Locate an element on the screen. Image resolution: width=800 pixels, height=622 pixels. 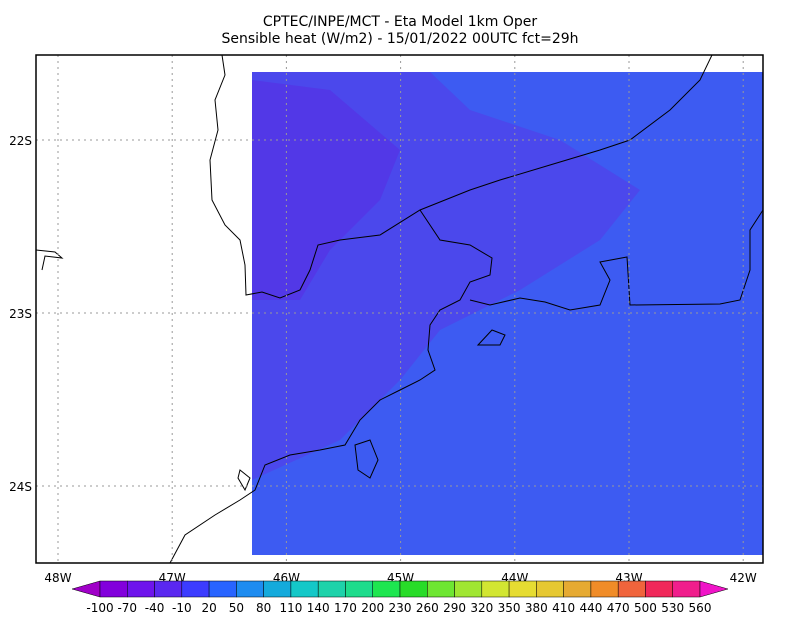
colorbar-label: 350 is located at coordinates (509, 608).